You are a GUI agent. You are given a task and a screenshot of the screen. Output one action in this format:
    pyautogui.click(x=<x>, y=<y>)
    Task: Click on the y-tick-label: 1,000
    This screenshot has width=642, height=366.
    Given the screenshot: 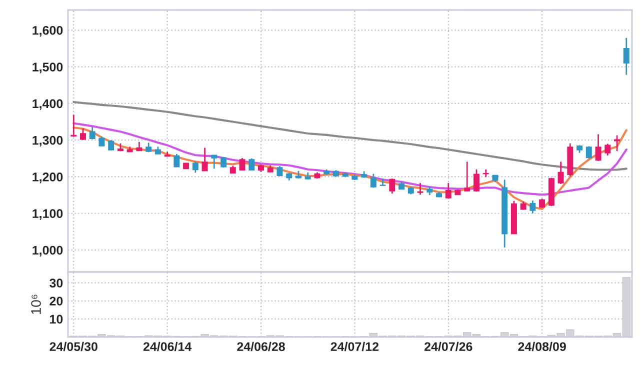 What is the action you would take?
    pyautogui.click(x=47, y=251)
    